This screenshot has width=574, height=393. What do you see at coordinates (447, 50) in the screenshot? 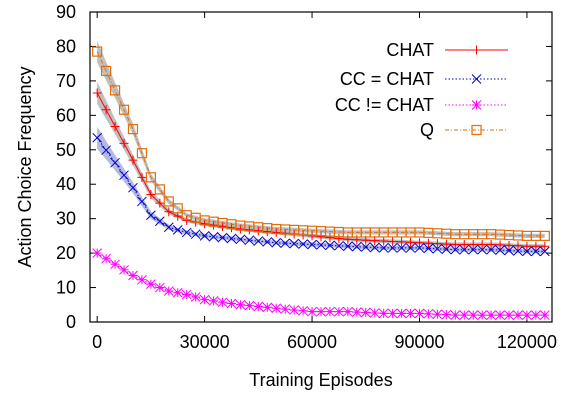
I see `legend-entry: CHAT` at bounding box center [447, 50].